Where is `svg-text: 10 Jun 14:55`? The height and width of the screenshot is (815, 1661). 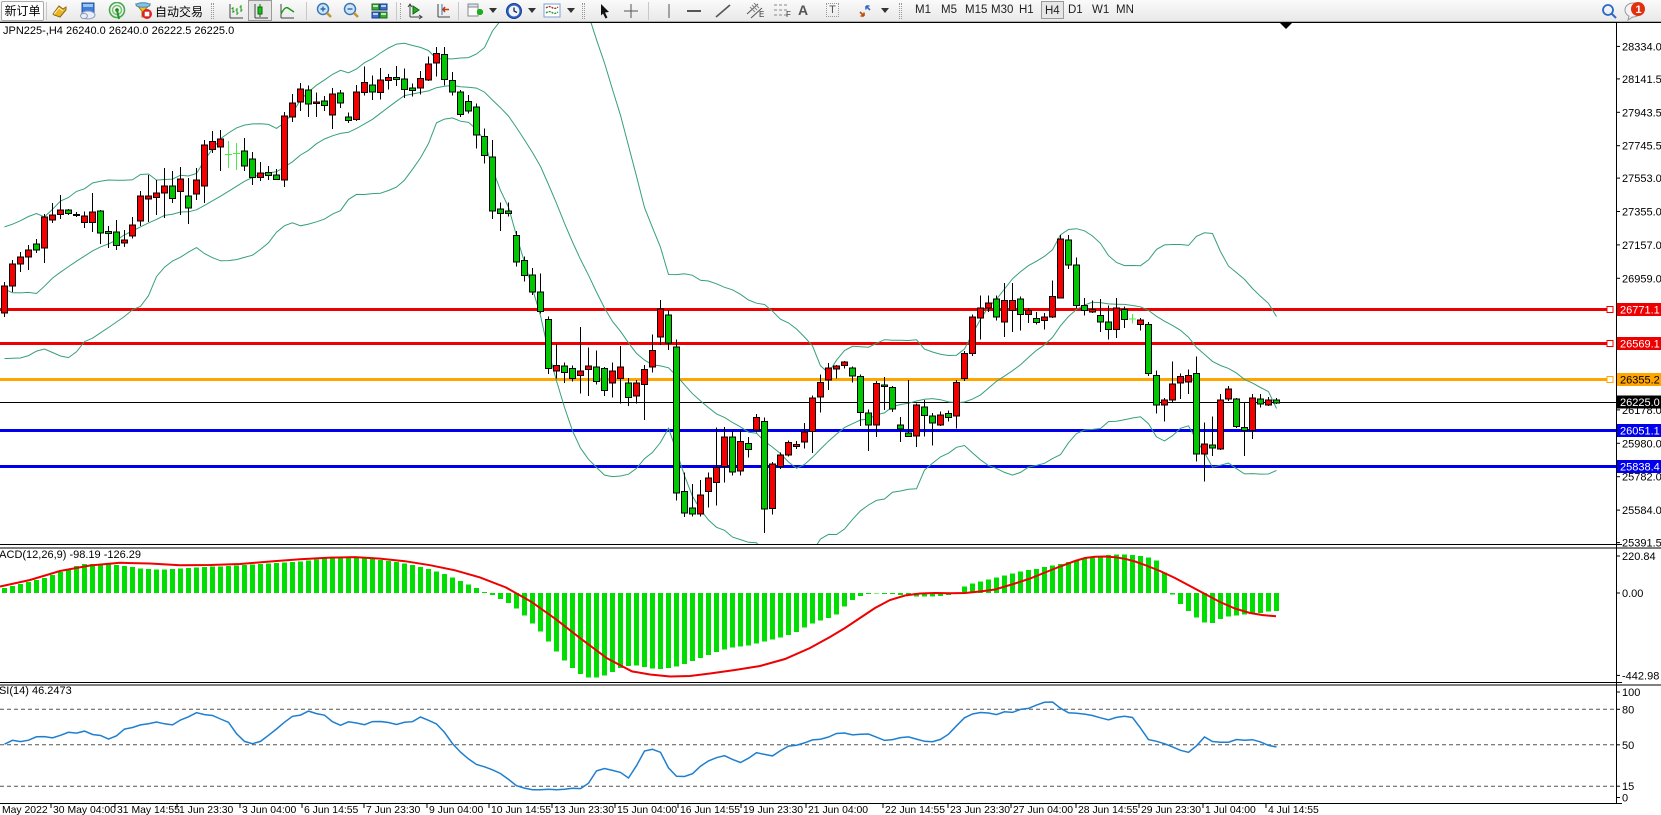 svg-text: 10 Jun 14:55 is located at coordinates (521, 810).